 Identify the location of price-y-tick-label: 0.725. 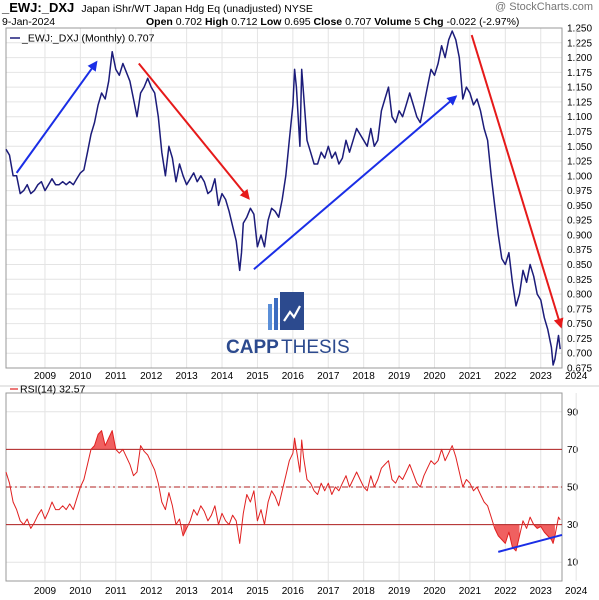
(579, 339).